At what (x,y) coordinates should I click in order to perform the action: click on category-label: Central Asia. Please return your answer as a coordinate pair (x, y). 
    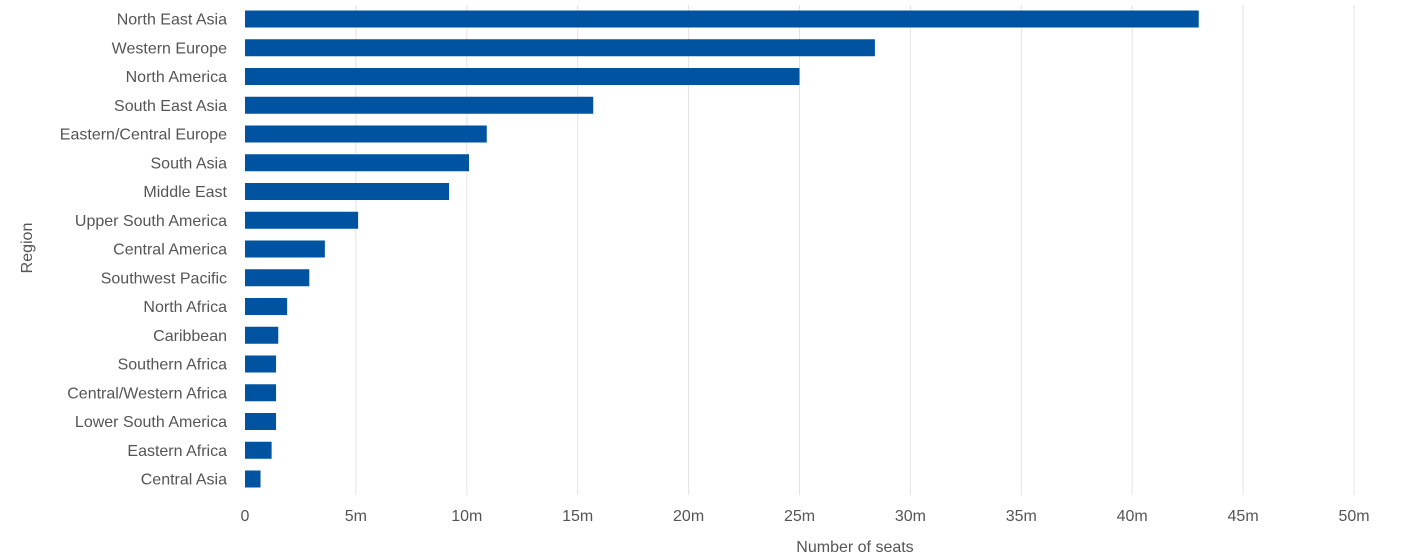
    Looking at the image, I should click on (184, 480).